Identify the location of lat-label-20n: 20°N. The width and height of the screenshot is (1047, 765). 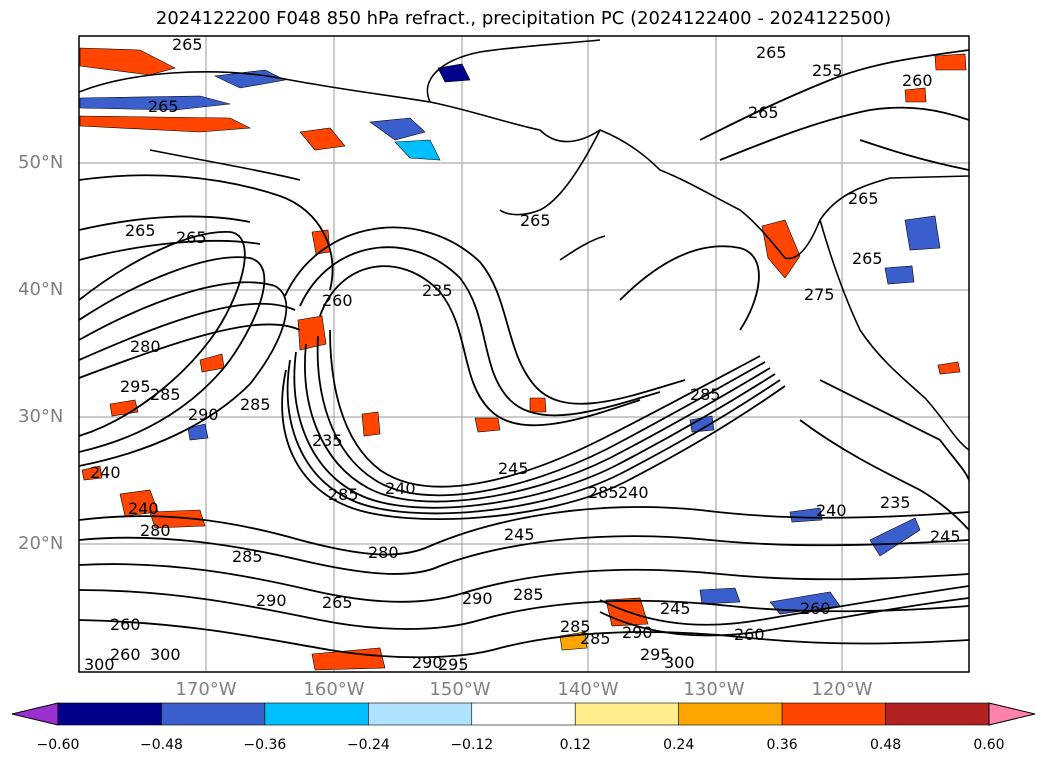
(41, 543).